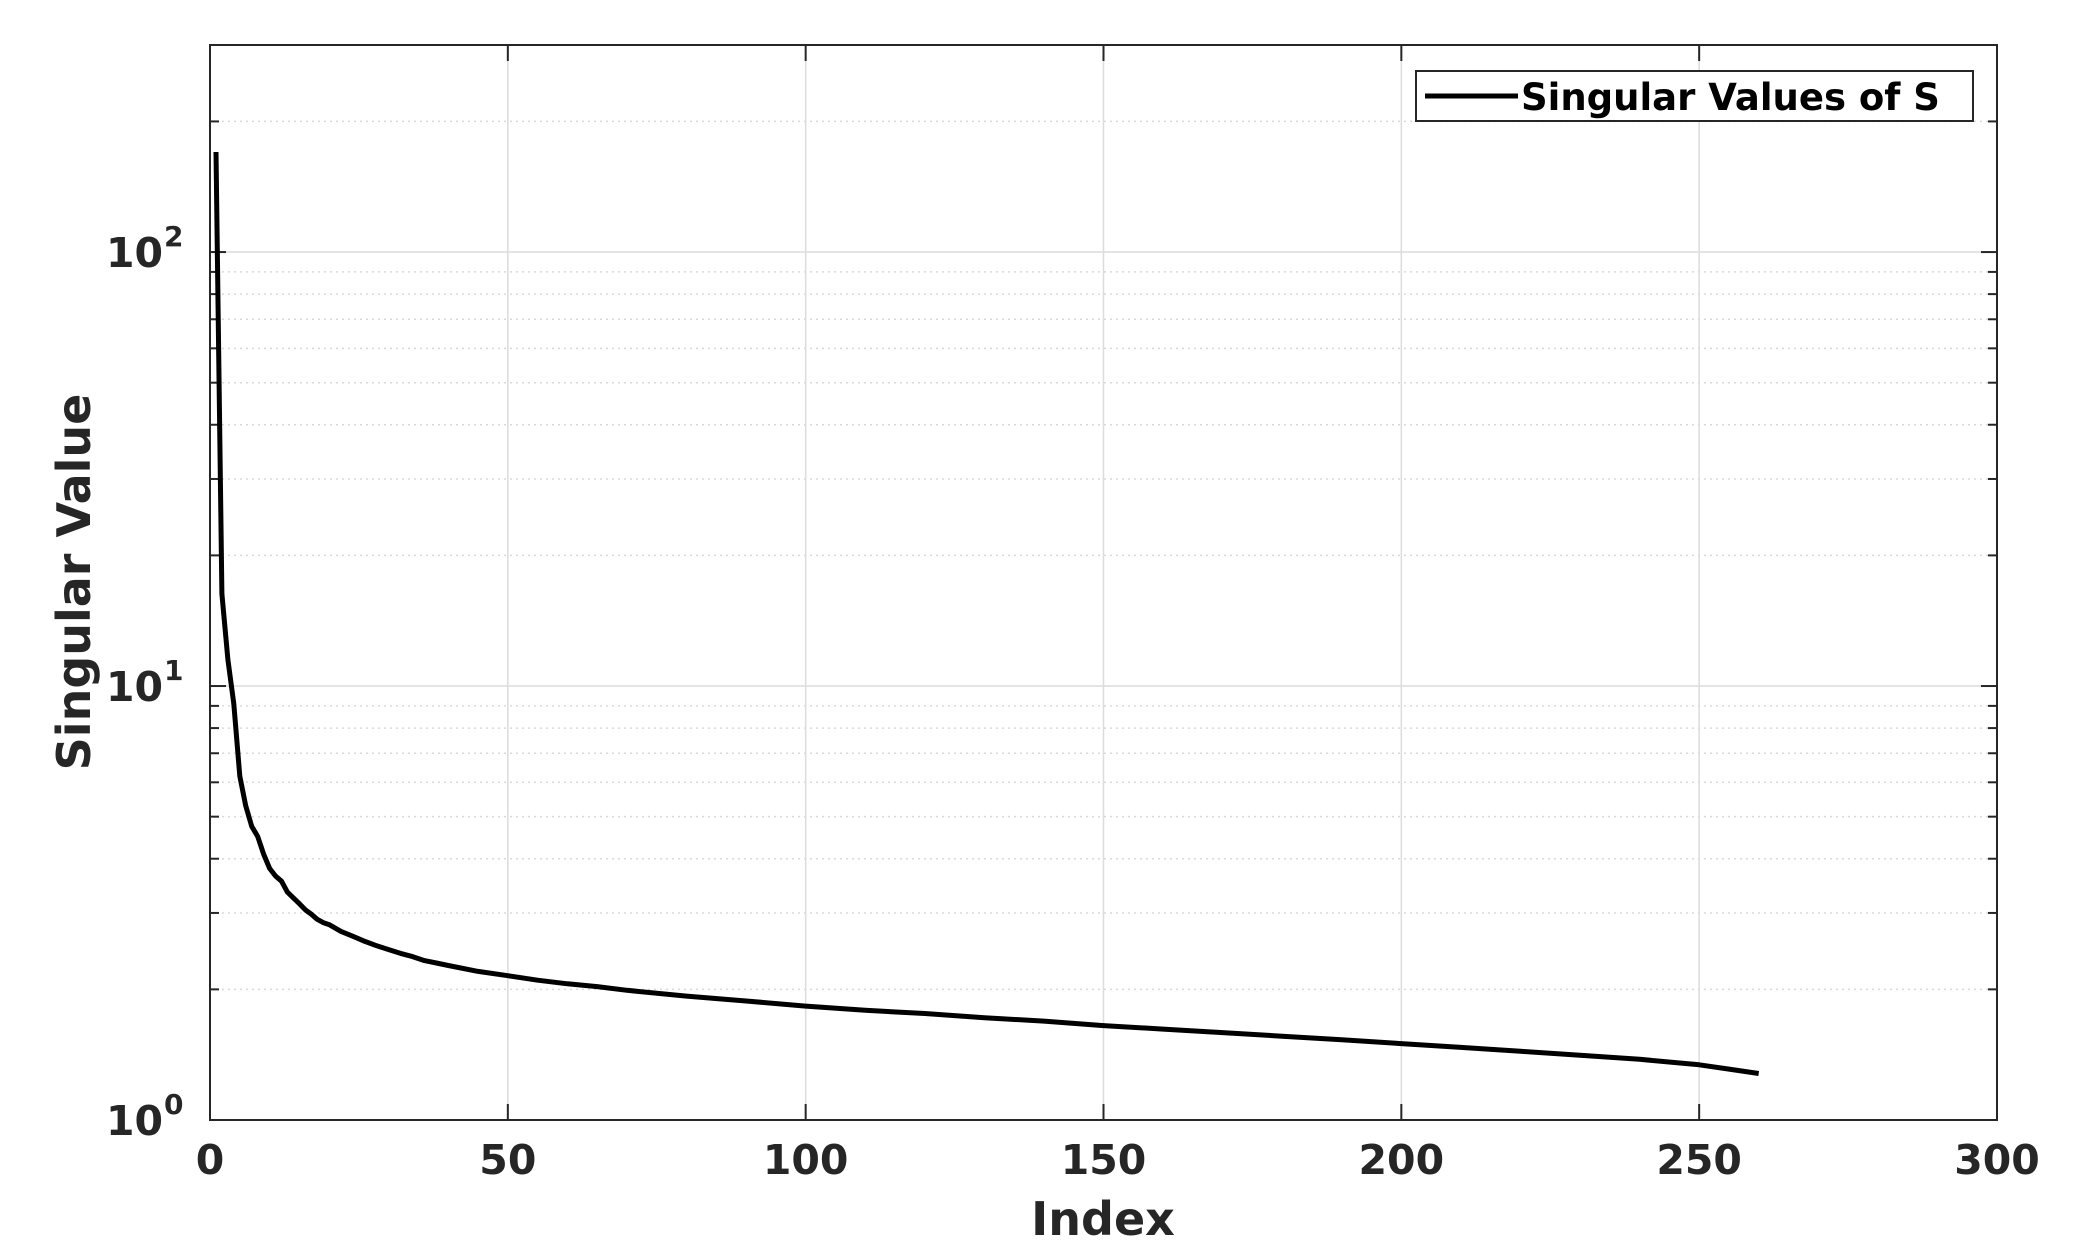 Image resolution: width=2088 pixels, height=1258 pixels. I want to click on legend: Singular Values of S, so click(1694, 96).